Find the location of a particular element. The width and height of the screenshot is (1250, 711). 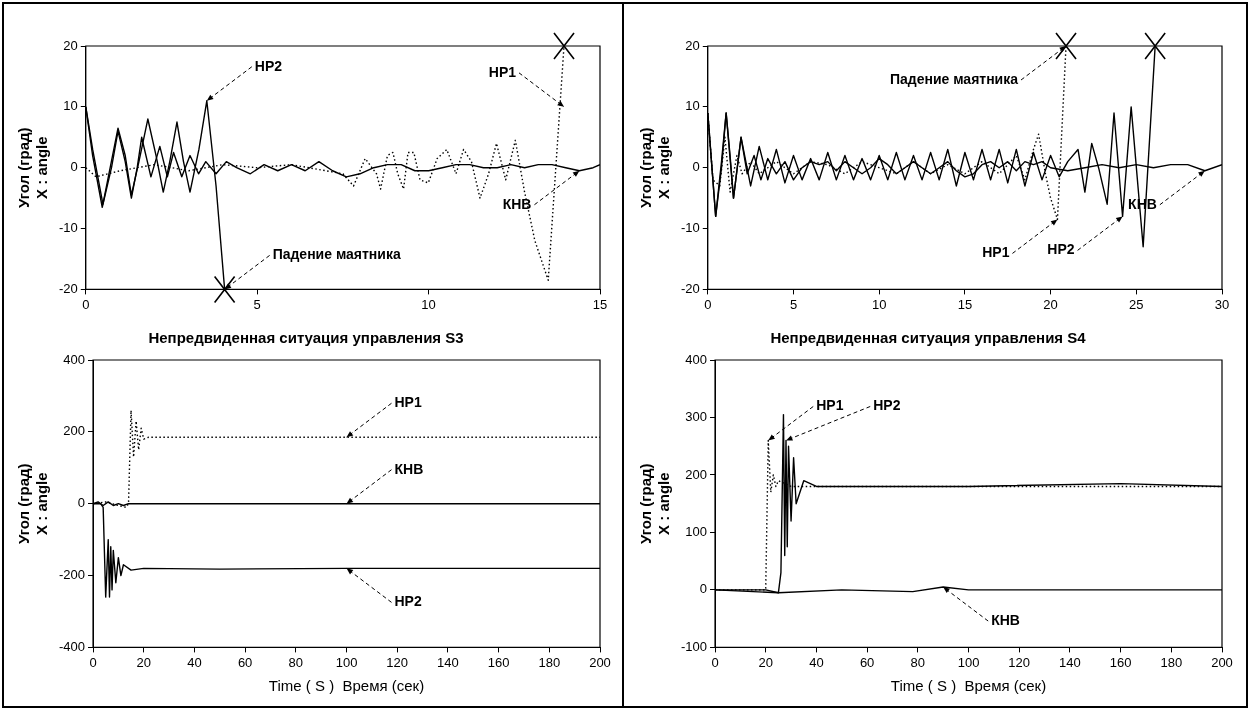

y-tick-label: 300 is located at coordinates (696, 417).